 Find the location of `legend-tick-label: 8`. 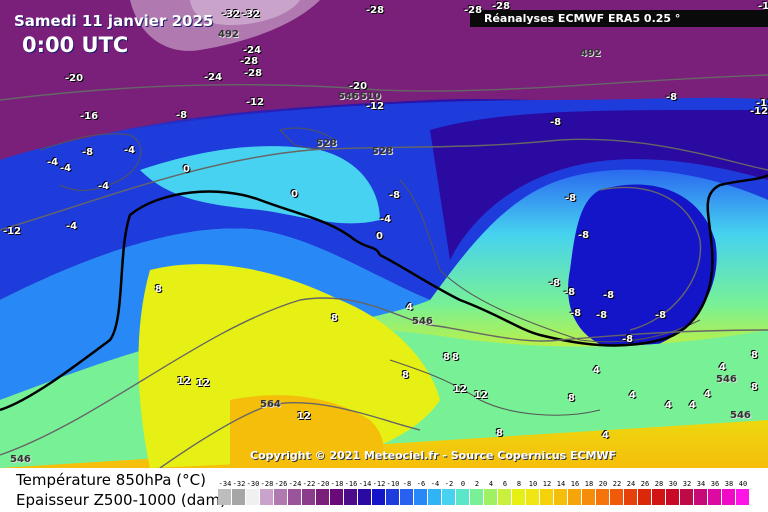

legend-tick-label: 8 is located at coordinates (519, 484).